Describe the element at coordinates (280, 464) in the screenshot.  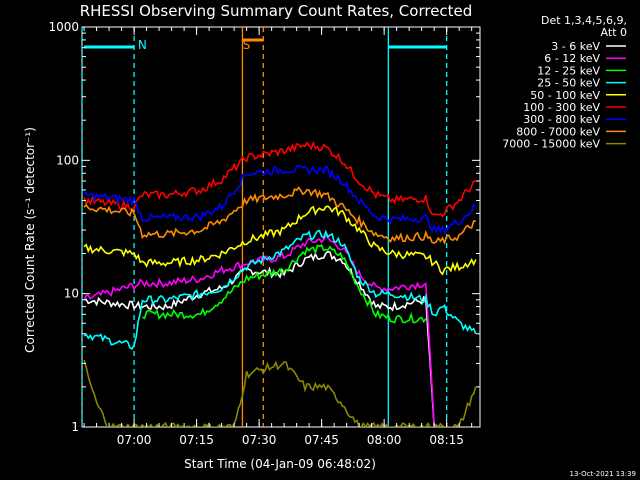
I see `x-axis-label: Start Time (04-Jan-09 06:48:02)` at that location.